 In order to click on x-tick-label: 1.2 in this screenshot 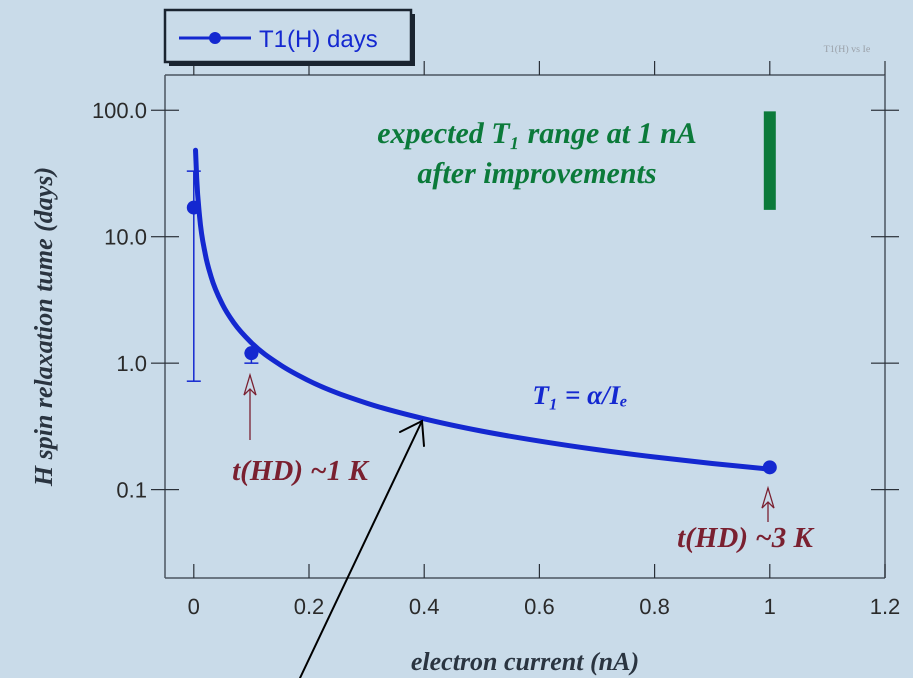, I will do `click(885, 606)`.